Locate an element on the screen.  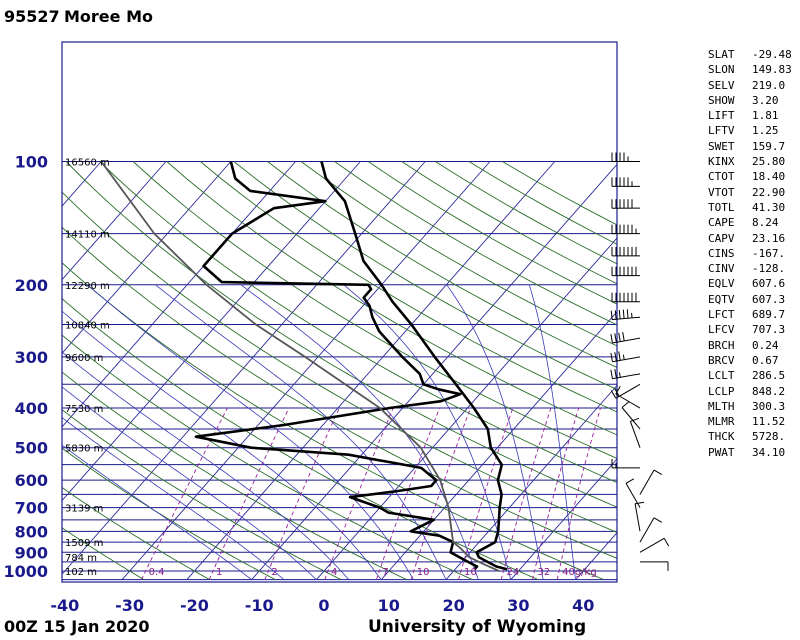
index-value: 0.24 is located at coordinates (765, 345).